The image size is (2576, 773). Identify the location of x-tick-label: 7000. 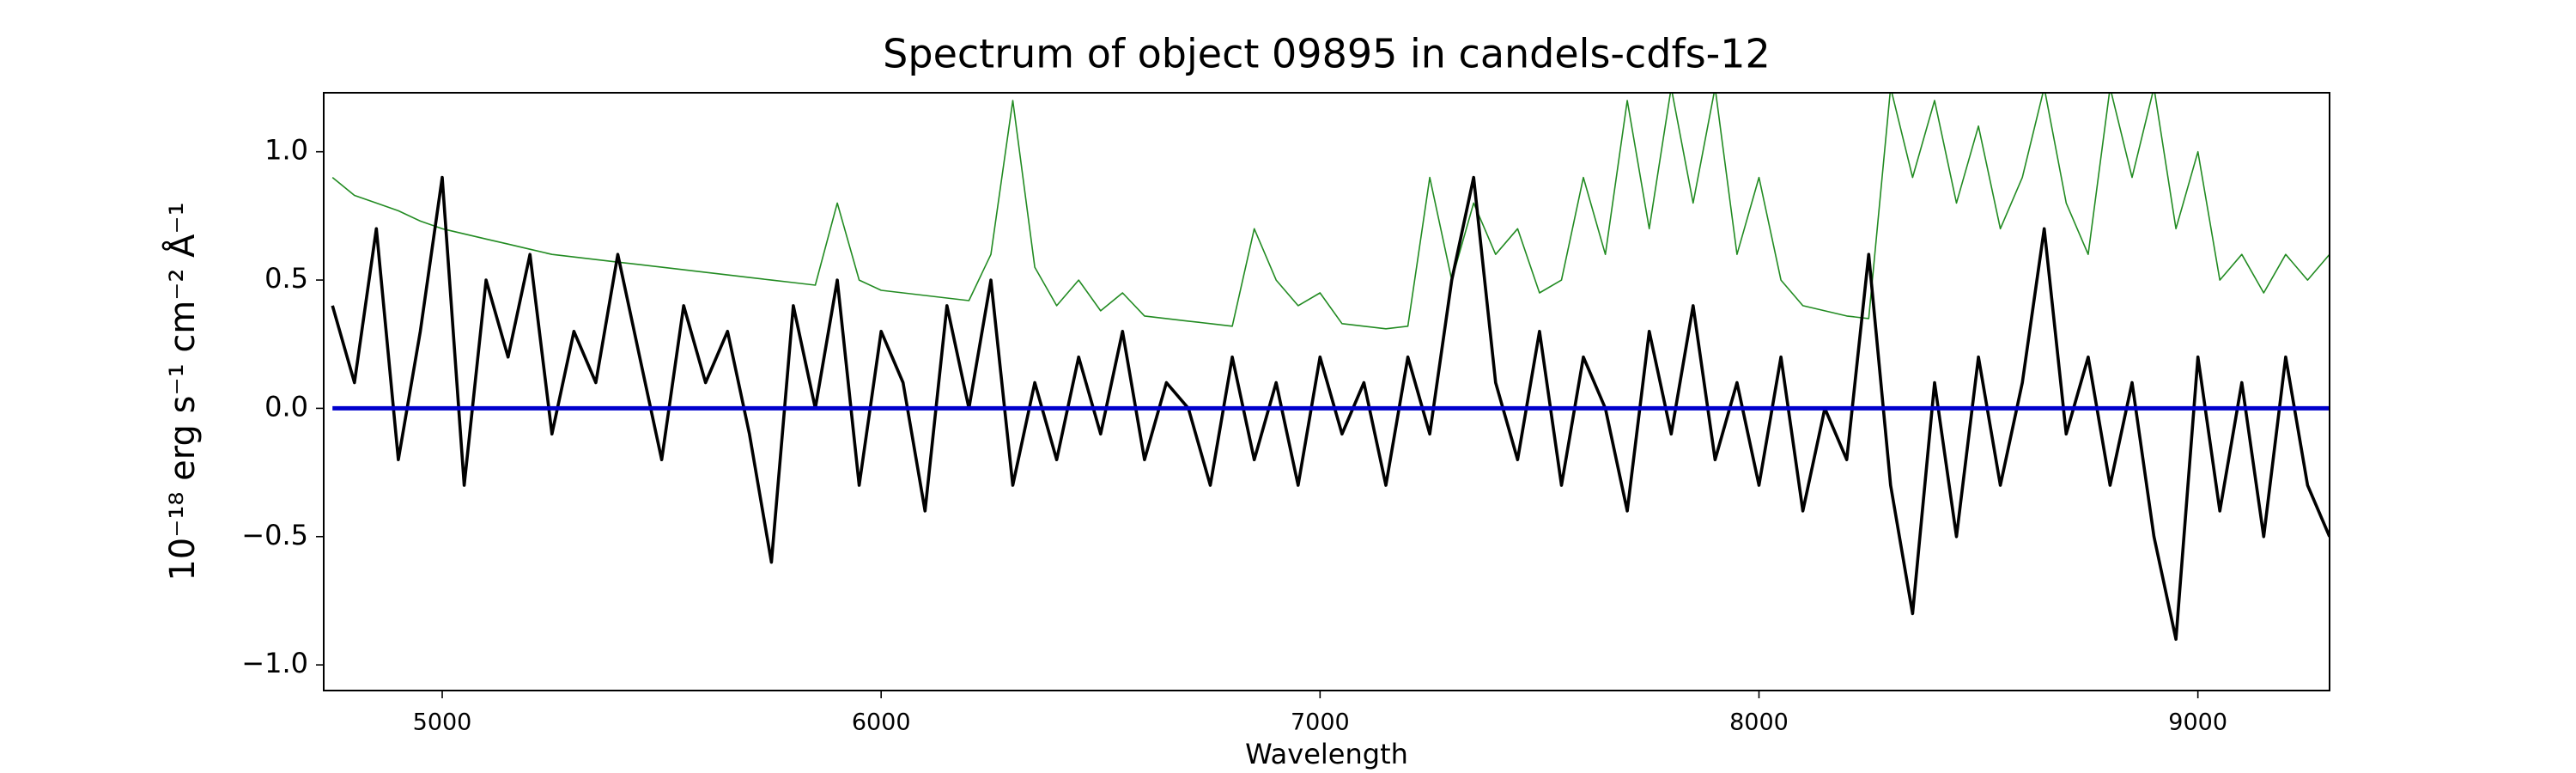
(1320, 722).